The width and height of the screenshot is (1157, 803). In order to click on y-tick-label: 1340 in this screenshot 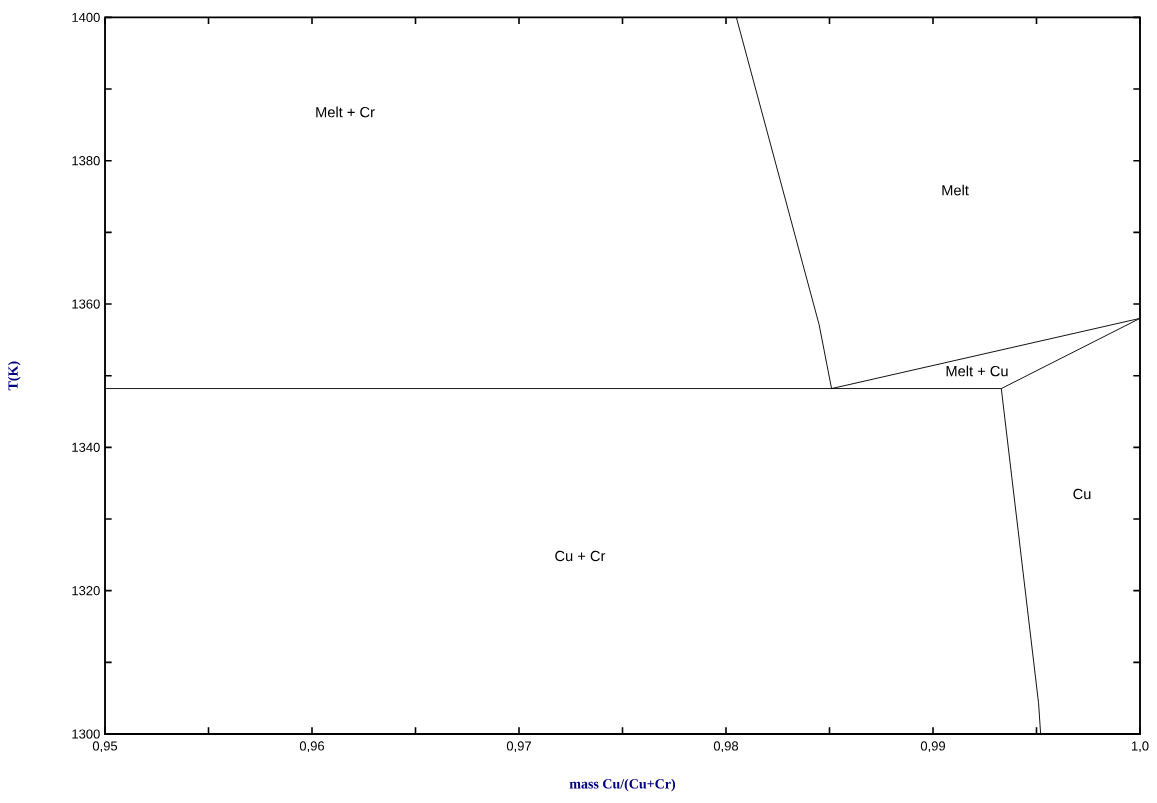, I will do `click(86, 447)`.